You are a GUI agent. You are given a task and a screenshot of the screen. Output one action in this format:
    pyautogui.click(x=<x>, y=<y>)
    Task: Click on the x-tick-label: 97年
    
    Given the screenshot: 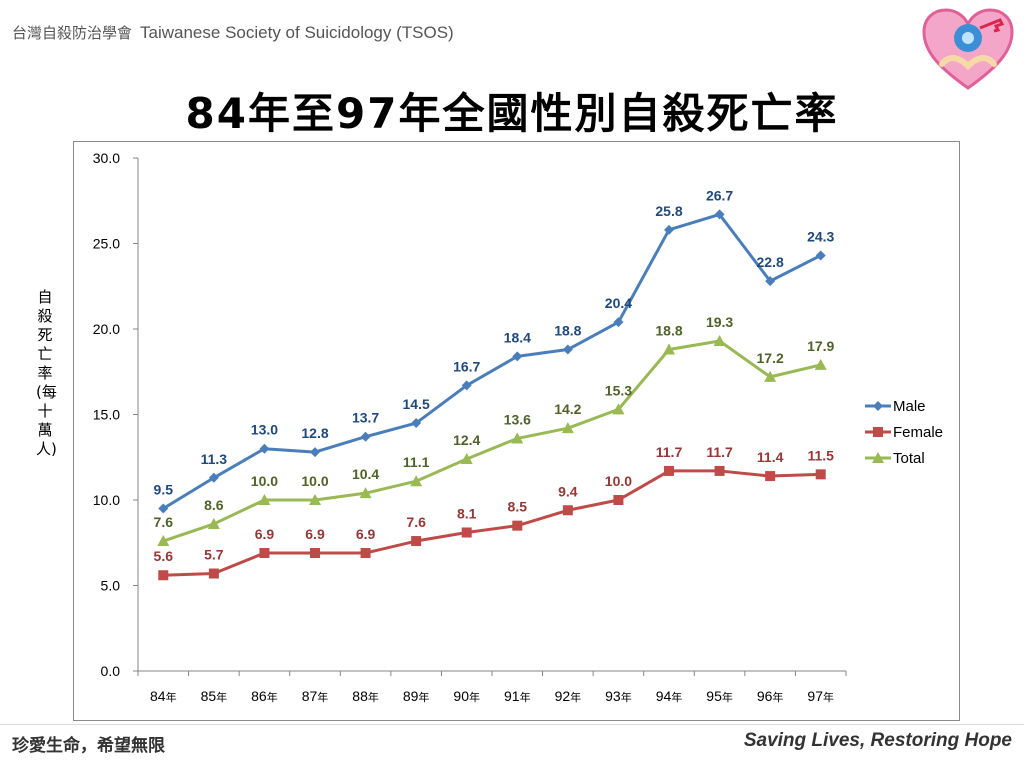 What is the action you would take?
    pyautogui.click(x=820, y=696)
    